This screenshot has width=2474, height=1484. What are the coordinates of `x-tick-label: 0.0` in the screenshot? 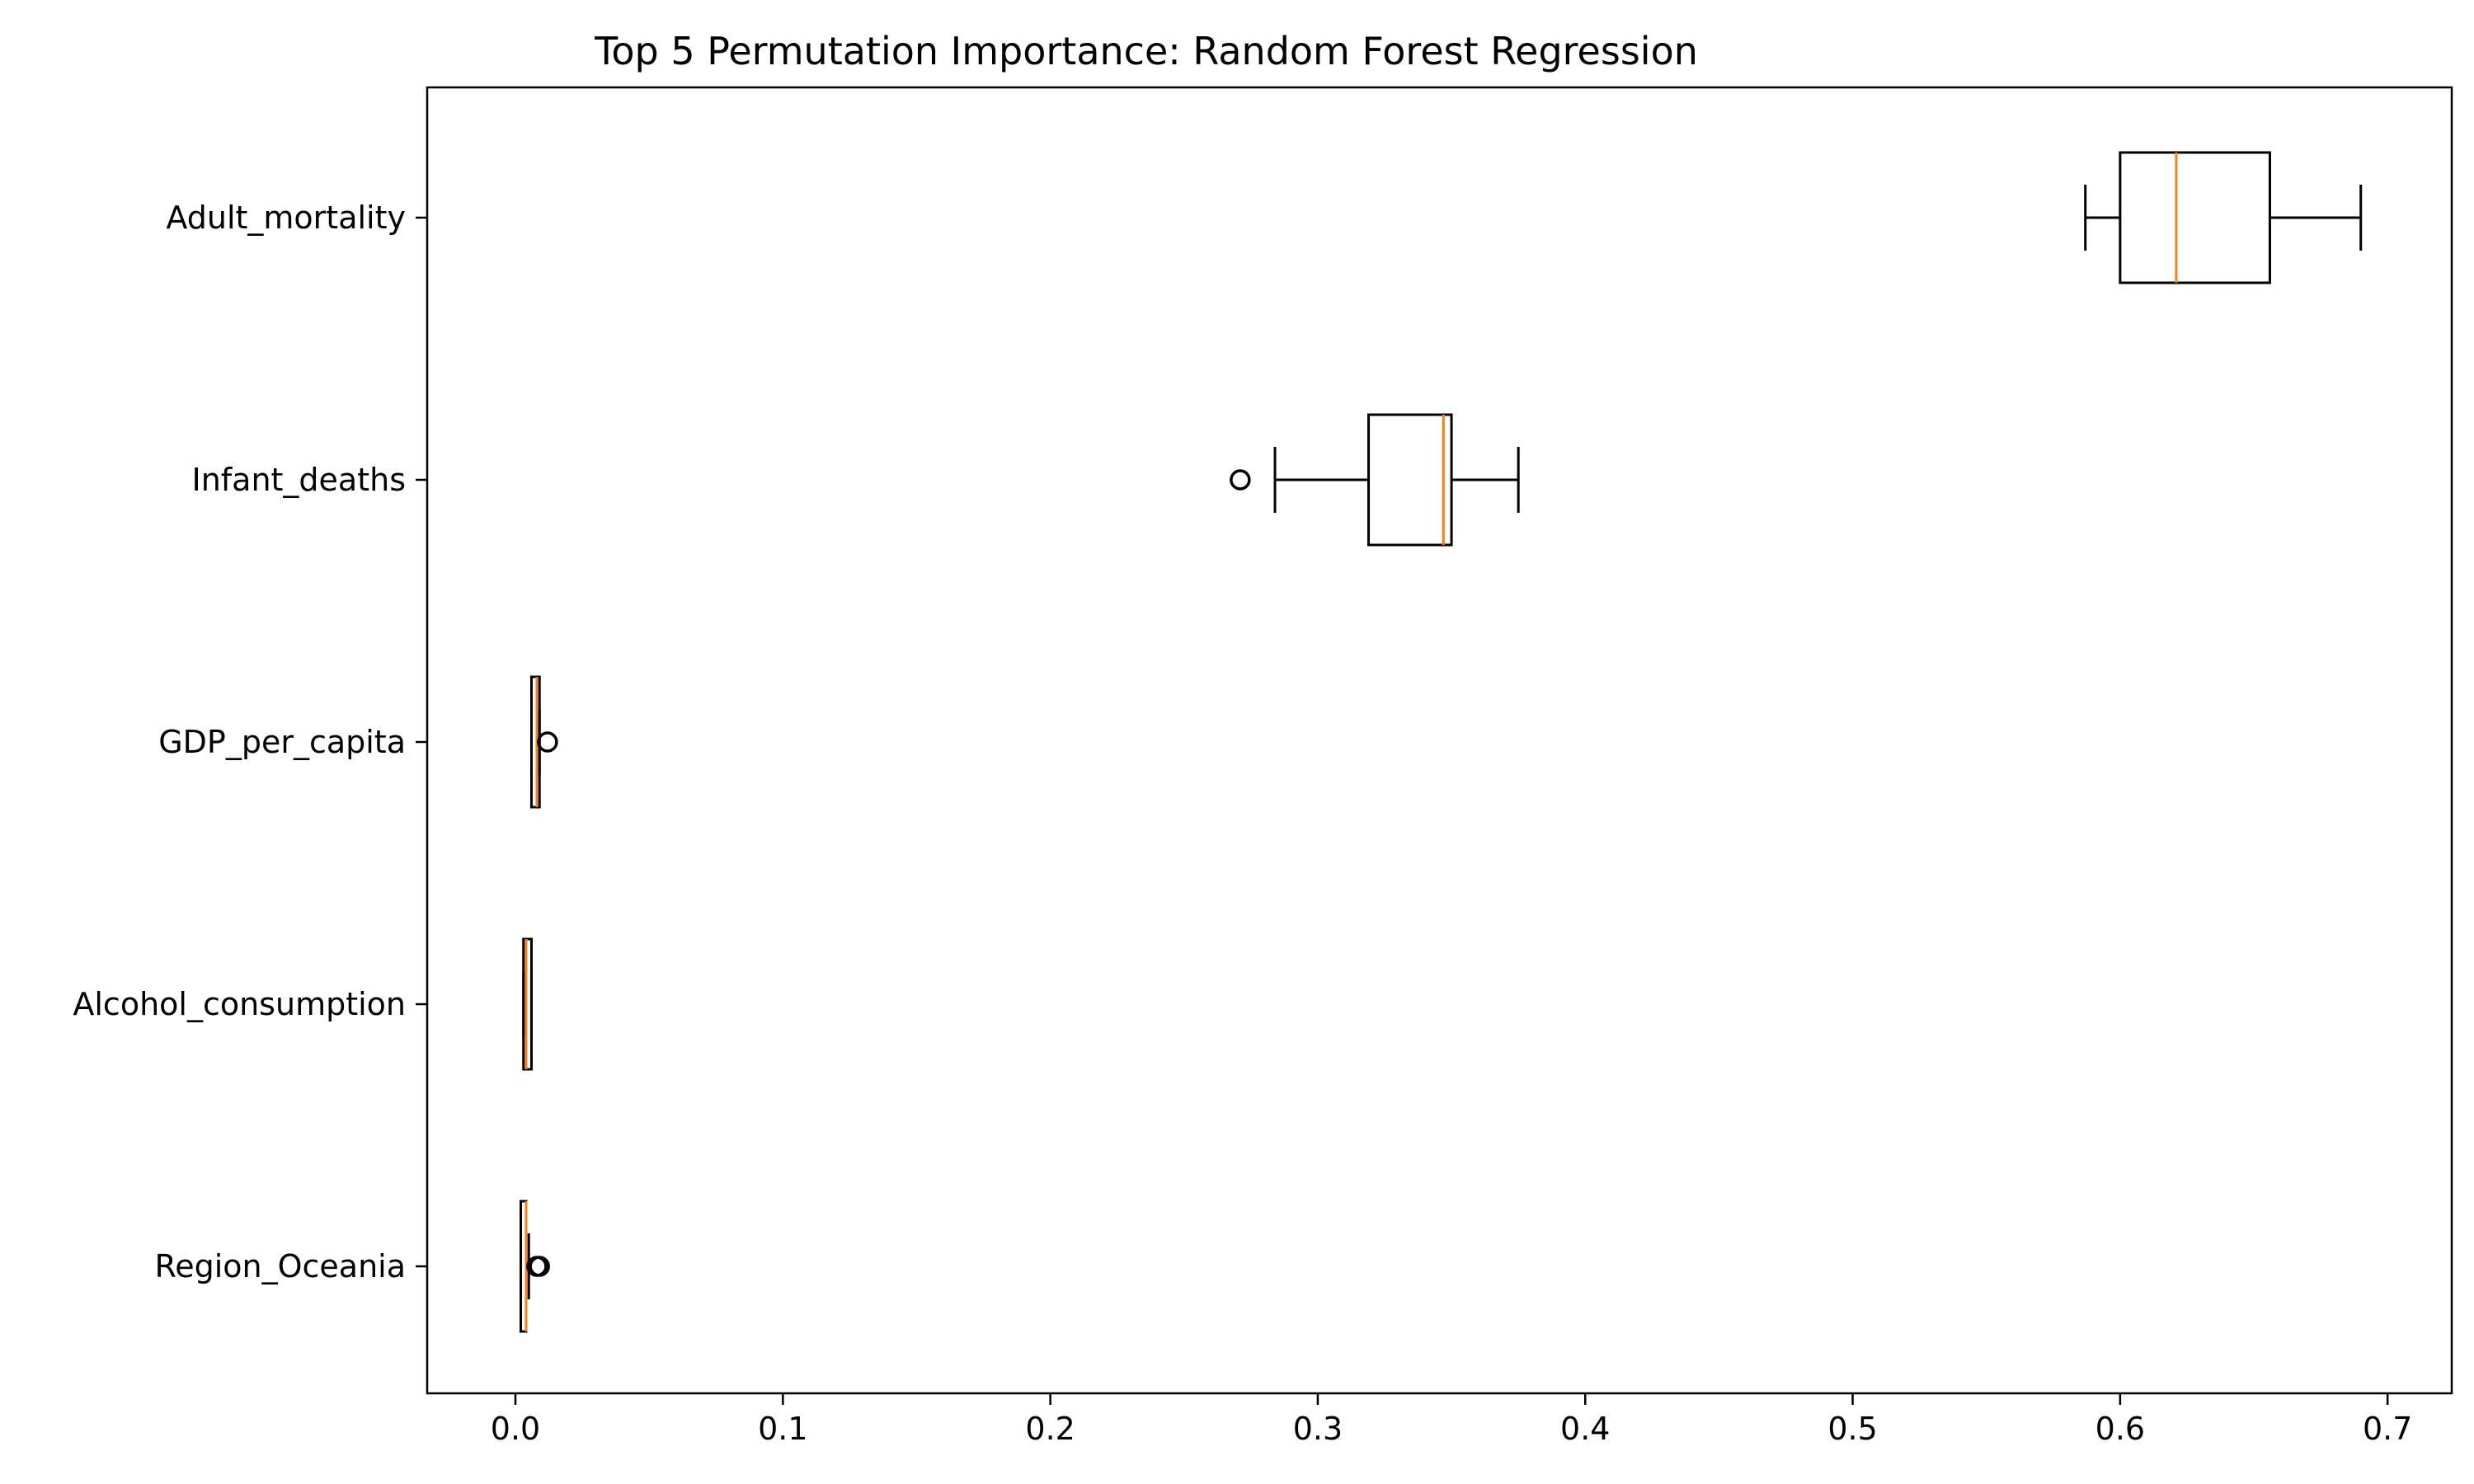 It's located at (515, 1429).